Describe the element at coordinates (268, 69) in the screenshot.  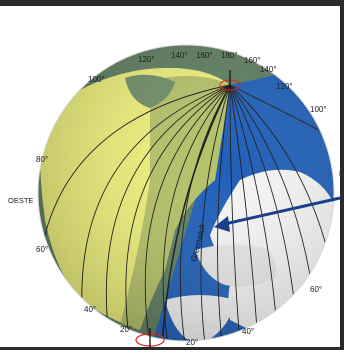
I see `lon-label-right-2: 140°` at that location.